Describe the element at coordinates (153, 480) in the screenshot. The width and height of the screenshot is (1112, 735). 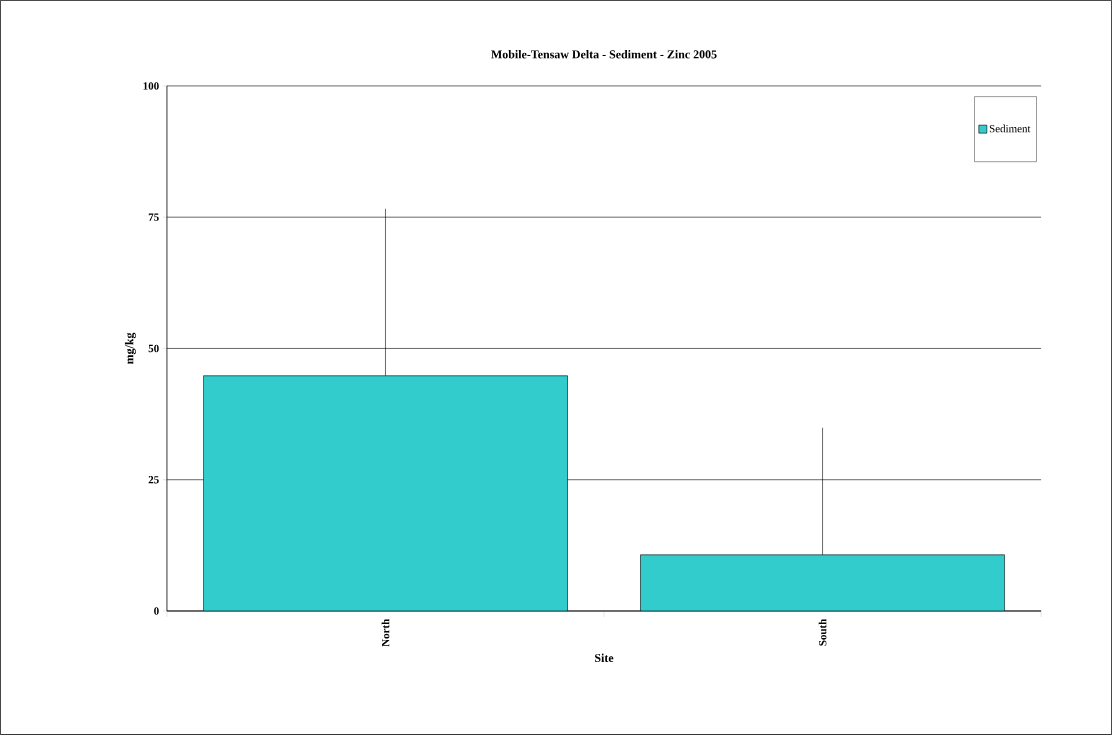
I see `y-tick-label: 25` at that location.